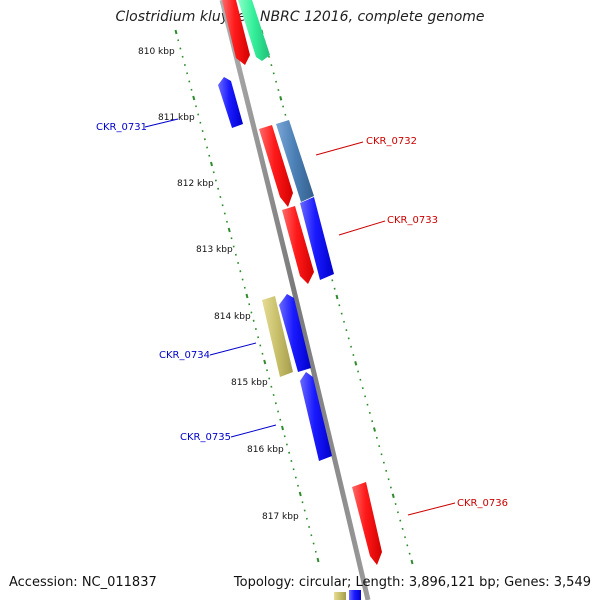 The width and height of the screenshot is (600, 600). Describe the element at coordinates (205, 437) in the screenshot. I see `gene-label-text: CKR_0735` at that location.